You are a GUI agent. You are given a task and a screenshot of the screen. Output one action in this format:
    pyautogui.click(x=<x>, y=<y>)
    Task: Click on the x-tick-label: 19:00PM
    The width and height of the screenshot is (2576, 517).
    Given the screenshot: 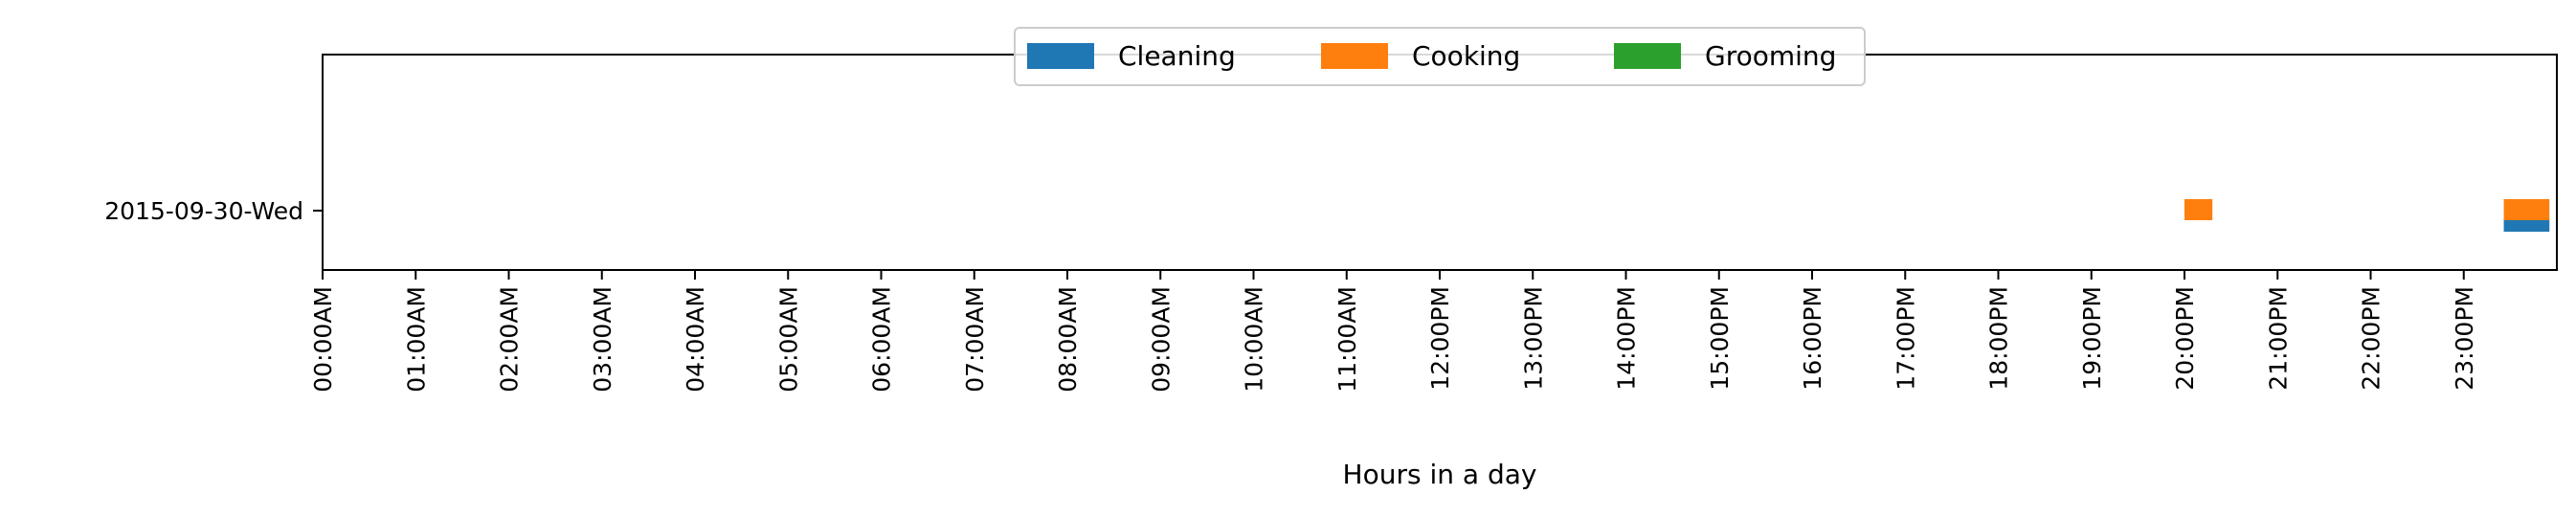 What is the action you would take?
    pyautogui.click(x=2092, y=338)
    